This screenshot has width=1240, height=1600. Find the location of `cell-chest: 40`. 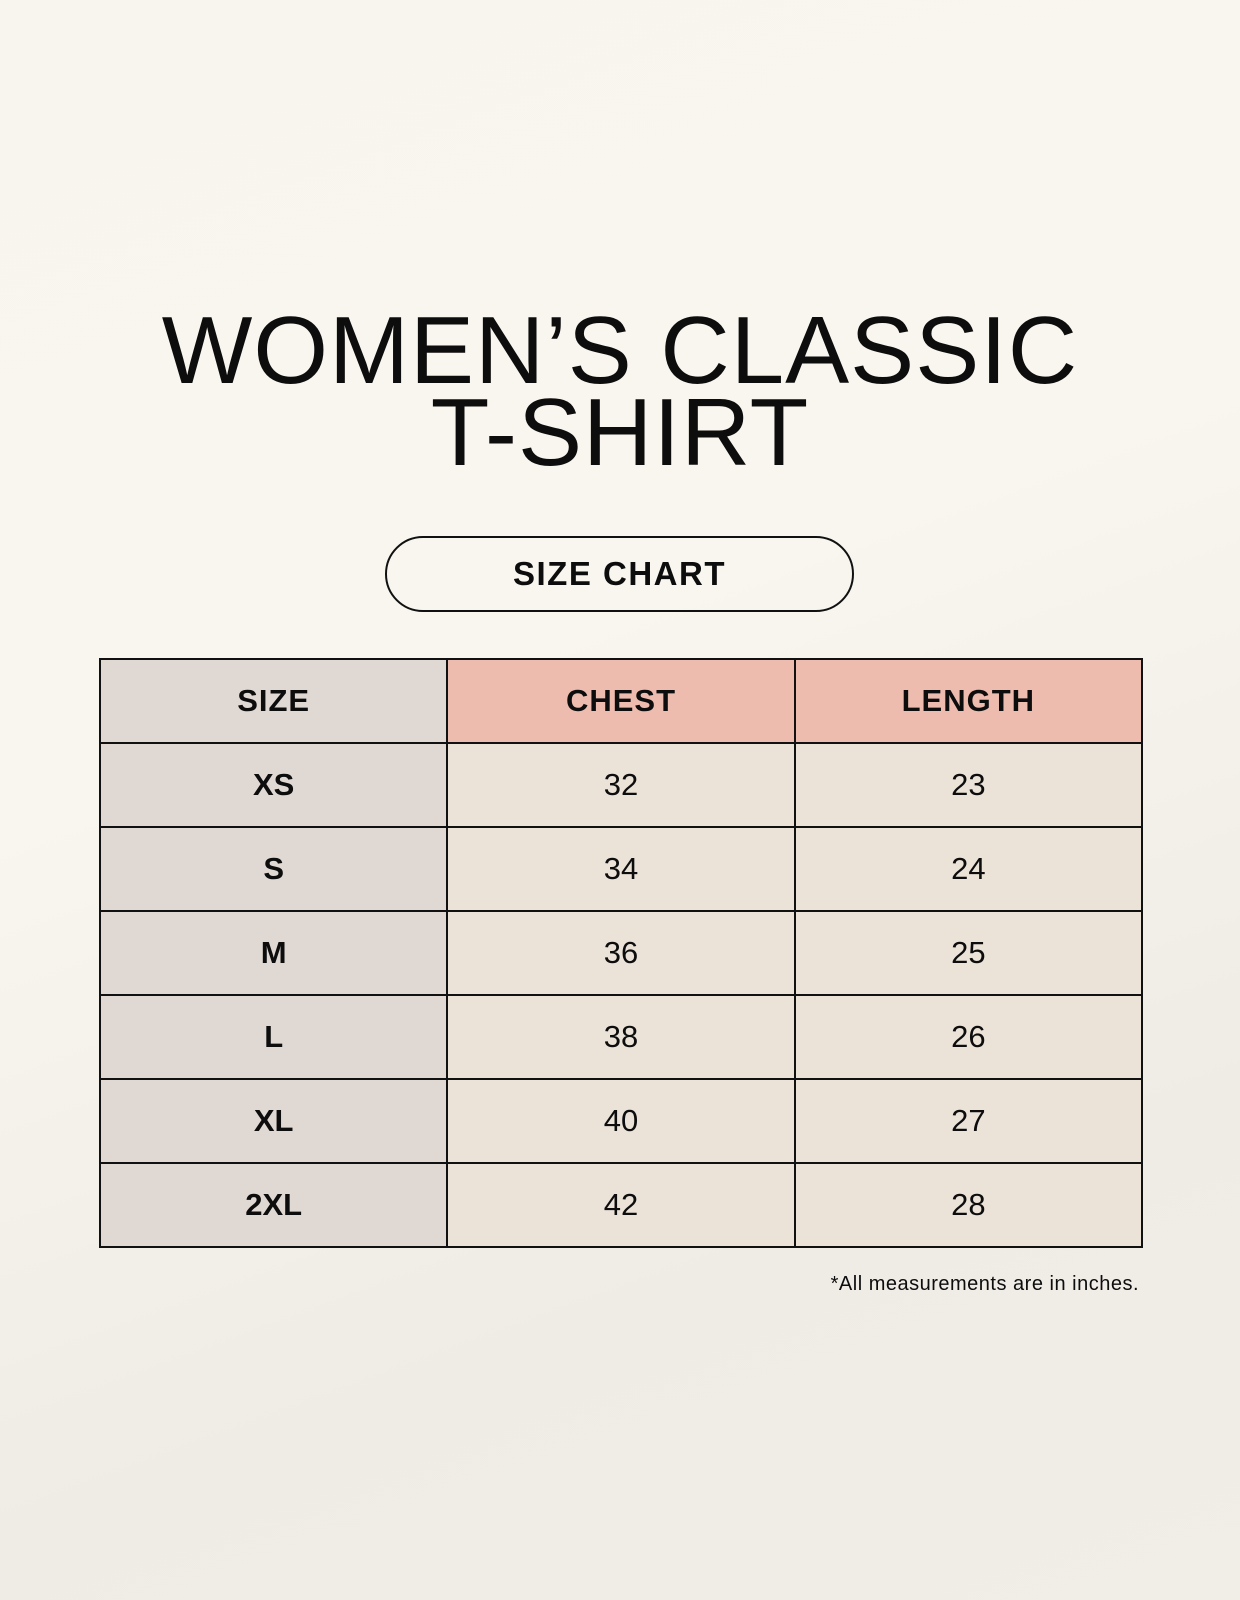

cell-chest: 40 is located at coordinates (621, 1121).